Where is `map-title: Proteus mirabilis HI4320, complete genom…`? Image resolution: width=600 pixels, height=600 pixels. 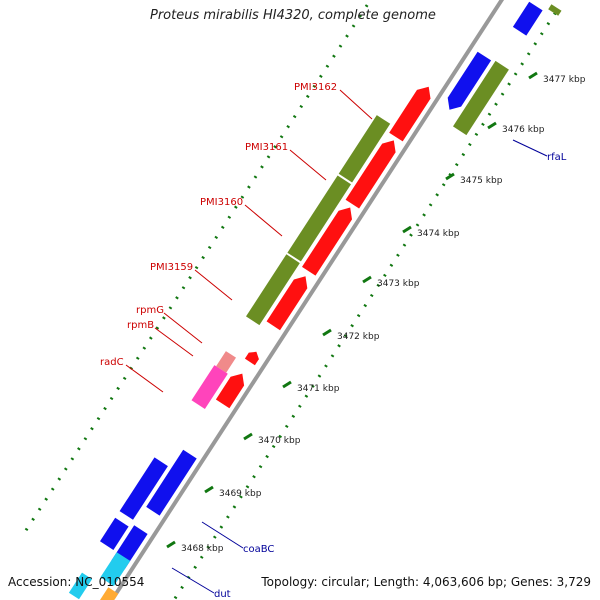
map-title: Proteus mirabilis HI4320, complete genom… is located at coordinates (293, 15).